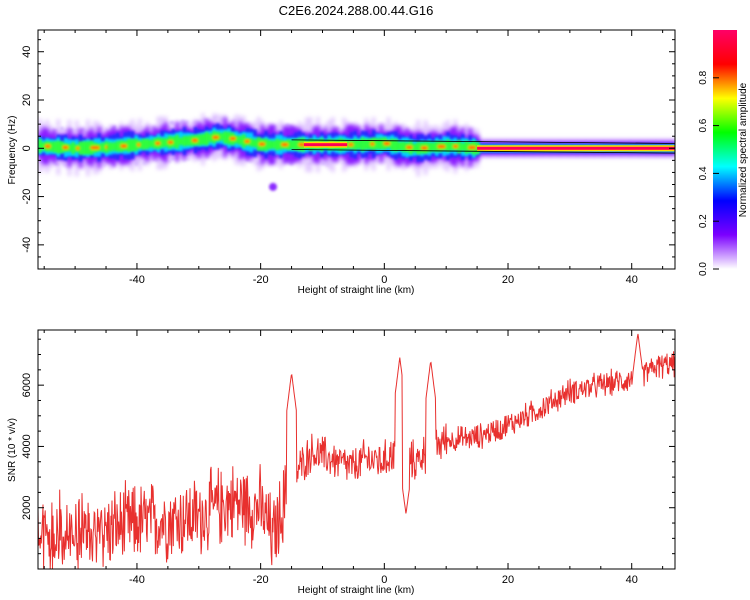  I want to click on heatmap-outlier, so click(273, 186).